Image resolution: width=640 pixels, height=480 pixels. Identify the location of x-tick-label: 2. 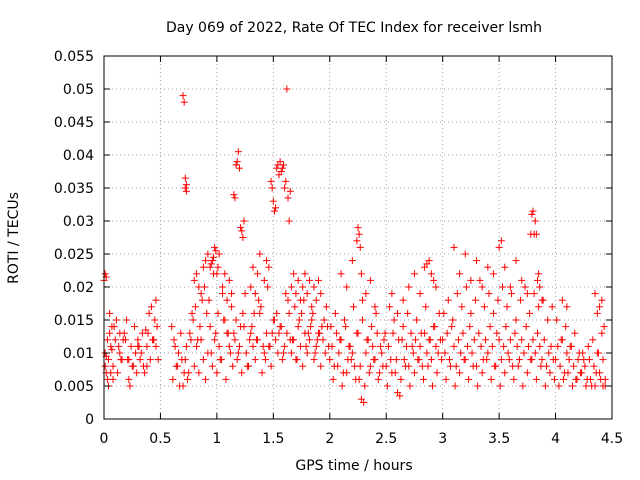
(329, 439).